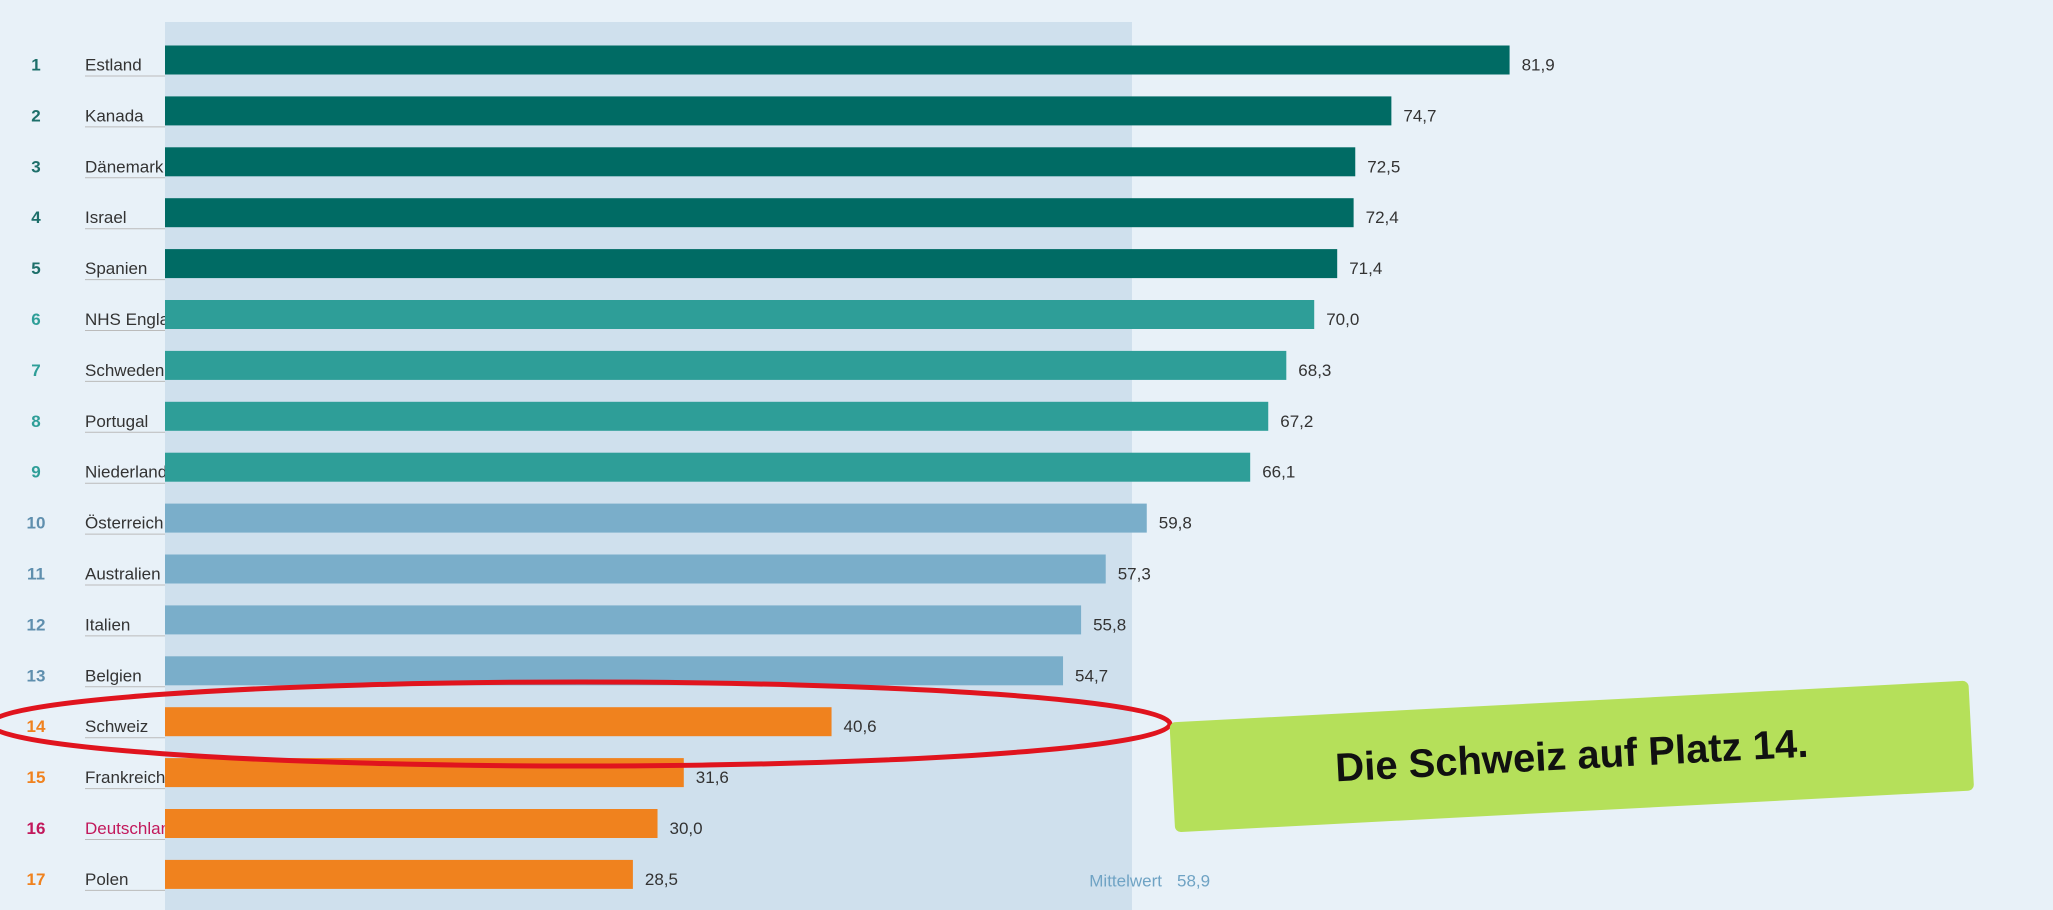  What do you see at coordinates (116, 421) in the screenshot?
I see `category-label: Portugal` at bounding box center [116, 421].